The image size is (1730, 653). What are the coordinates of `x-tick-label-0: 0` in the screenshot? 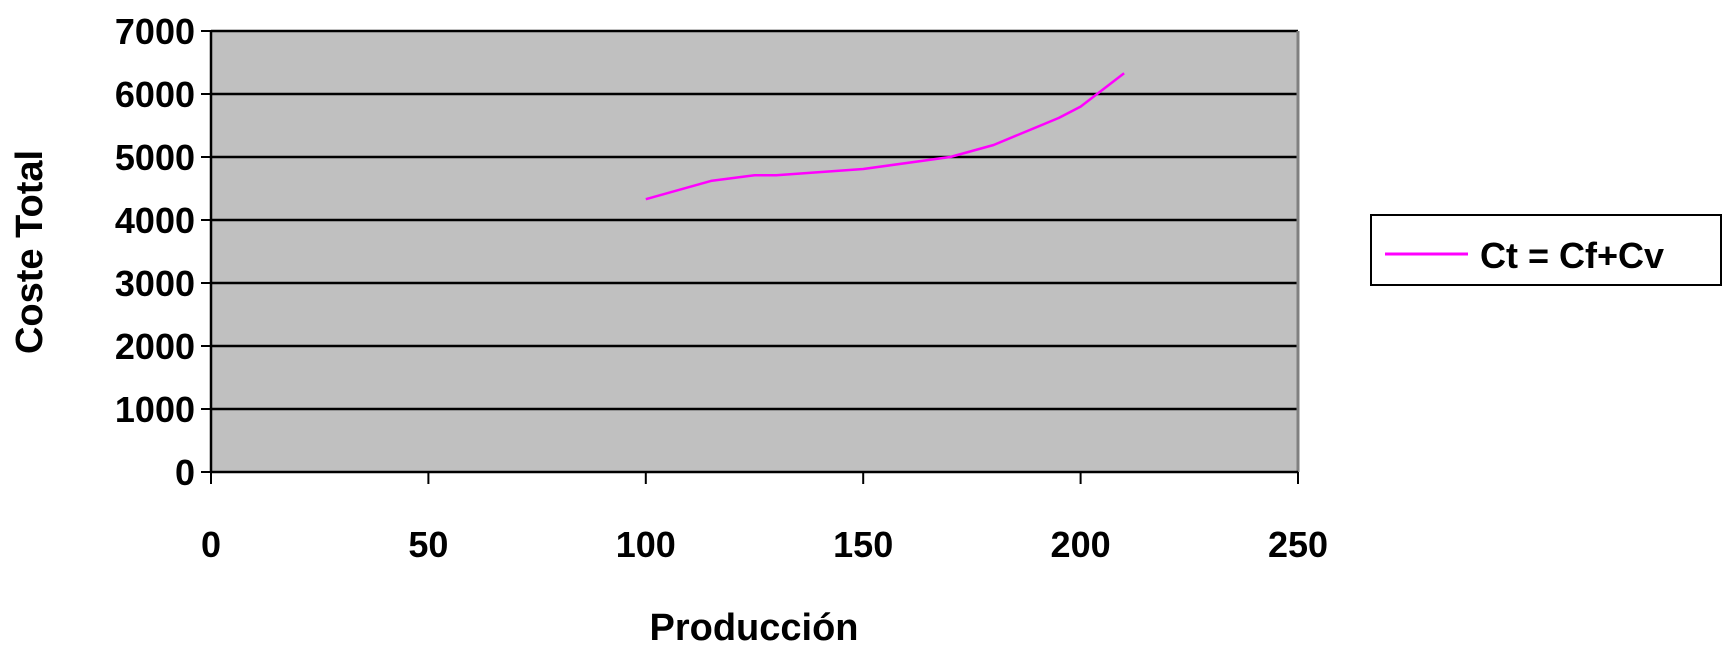 It's located at (211, 544).